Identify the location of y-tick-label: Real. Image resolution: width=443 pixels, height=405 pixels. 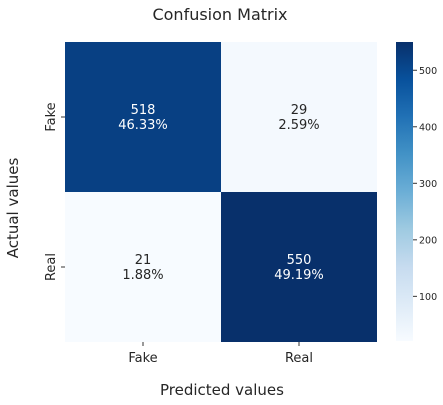
(51, 267).